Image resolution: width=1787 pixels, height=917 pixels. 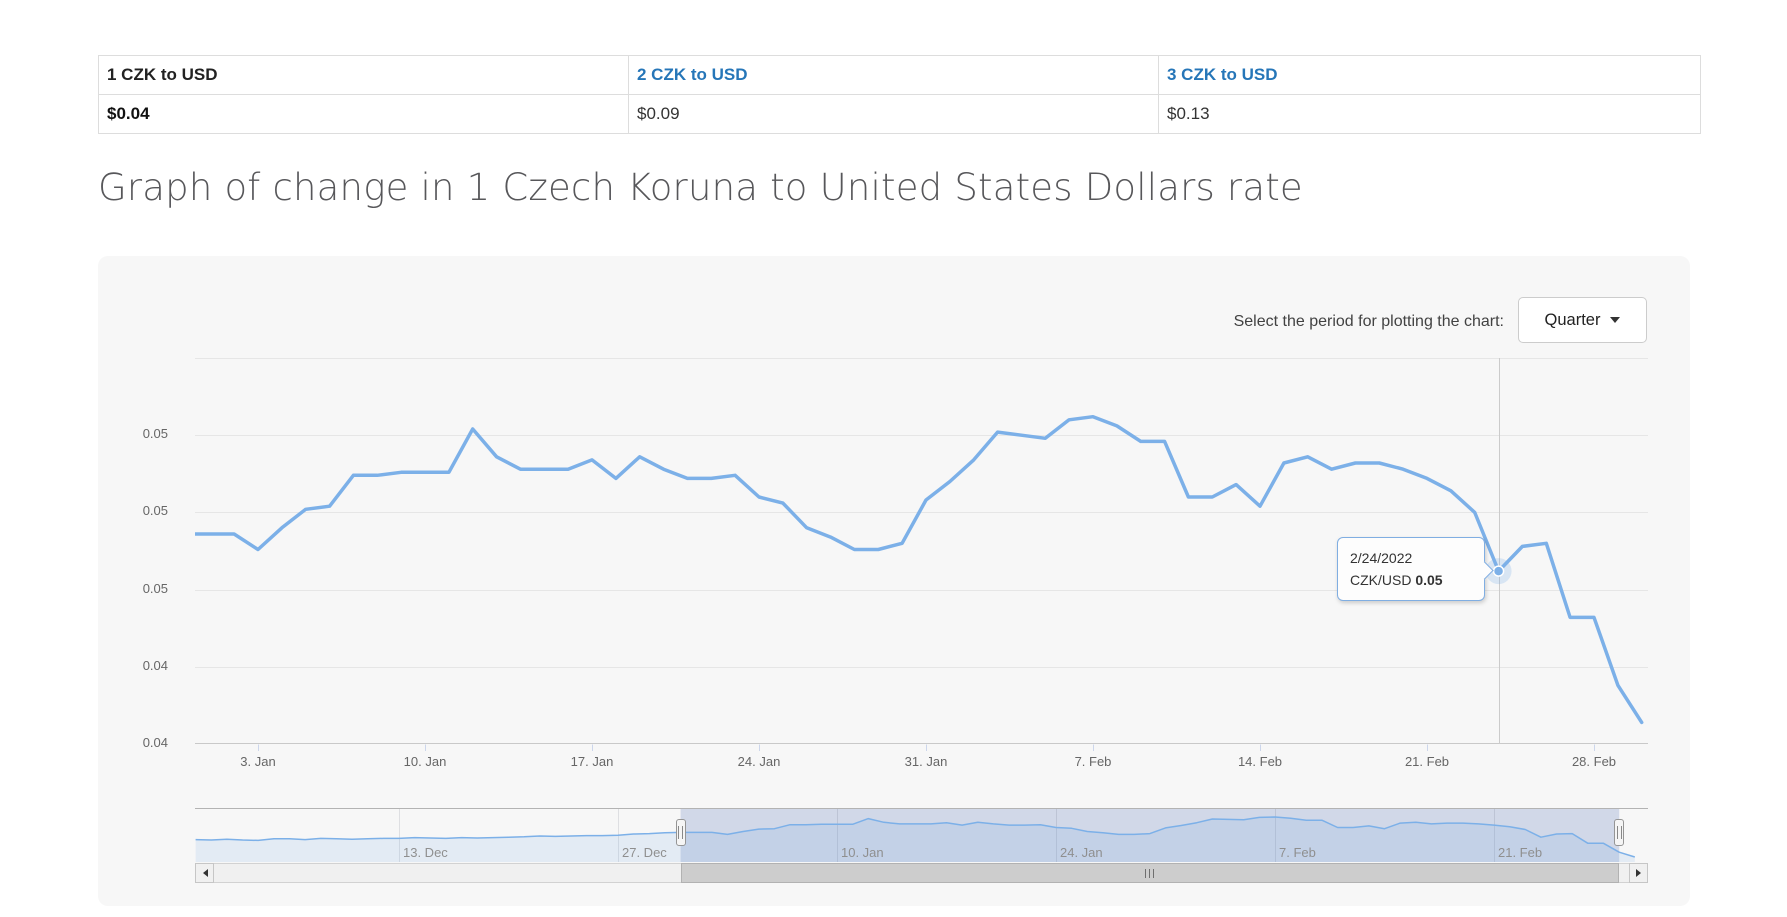 I want to click on x-axis-label: 31. Jan, so click(x=926, y=761).